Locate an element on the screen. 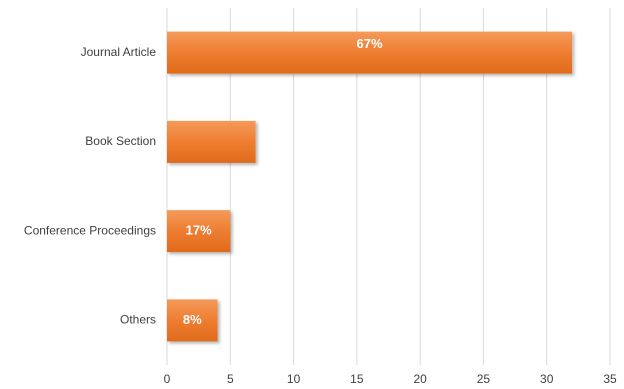 The height and width of the screenshot is (389, 624). x-tick-label: 0 is located at coordinates (167, 379).